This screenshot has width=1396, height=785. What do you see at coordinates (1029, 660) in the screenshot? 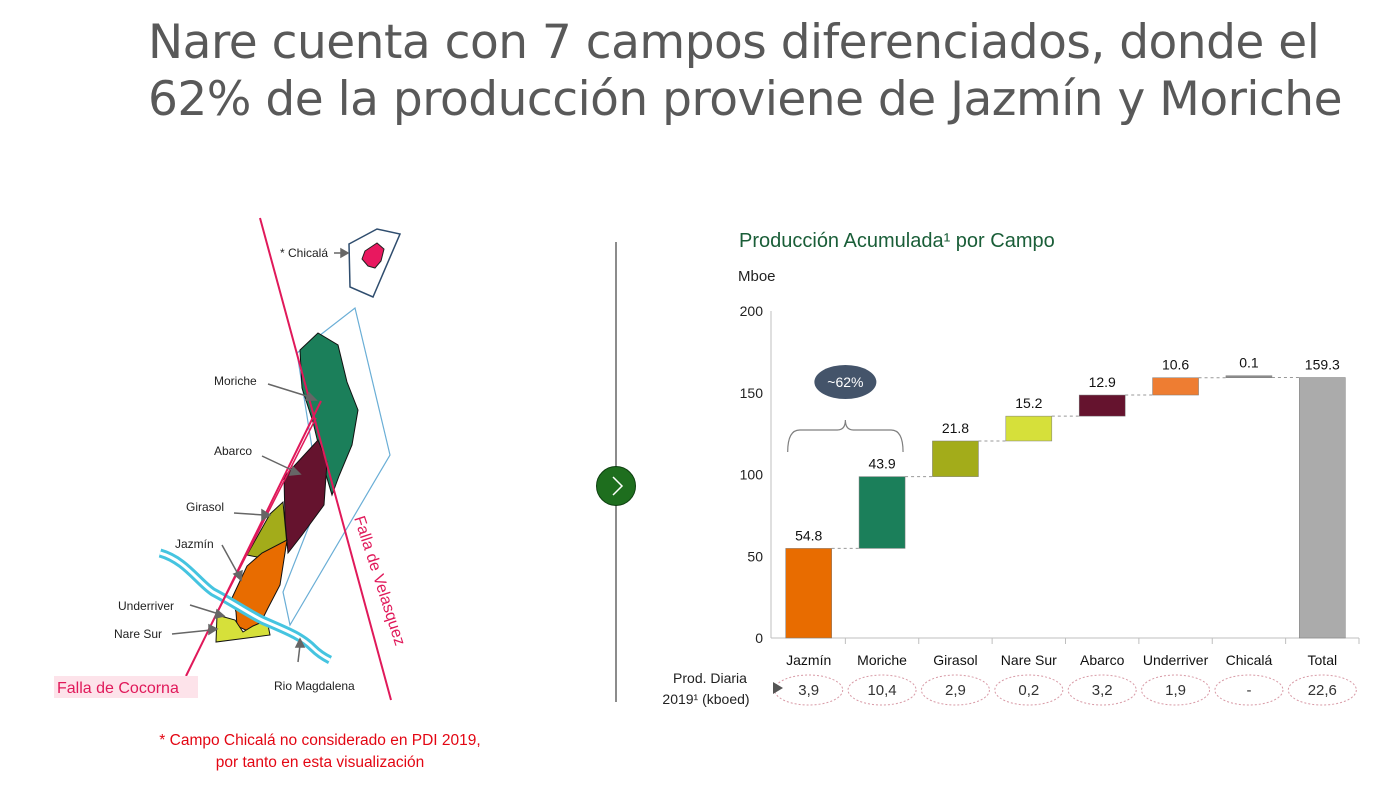
I see `category-label-3: Nare Sur` at bounding box center [1029, 660].